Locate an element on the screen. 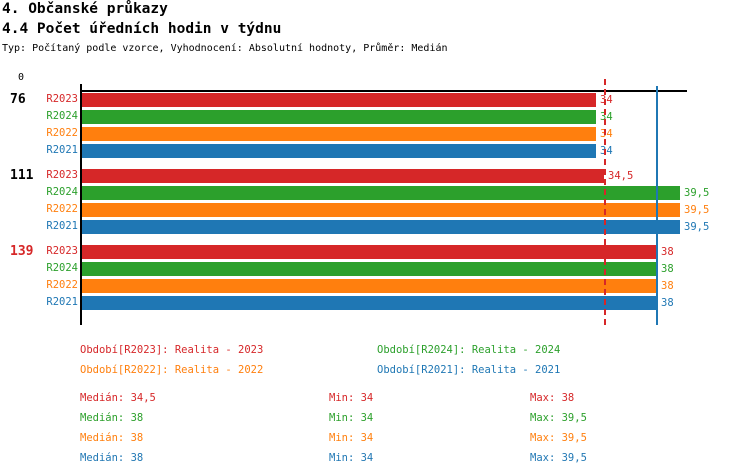 The height and width of the screenshot is (476, 750). legend-item: Období[R2024]: Realita - 2024 is located at coordinates (469, 350).